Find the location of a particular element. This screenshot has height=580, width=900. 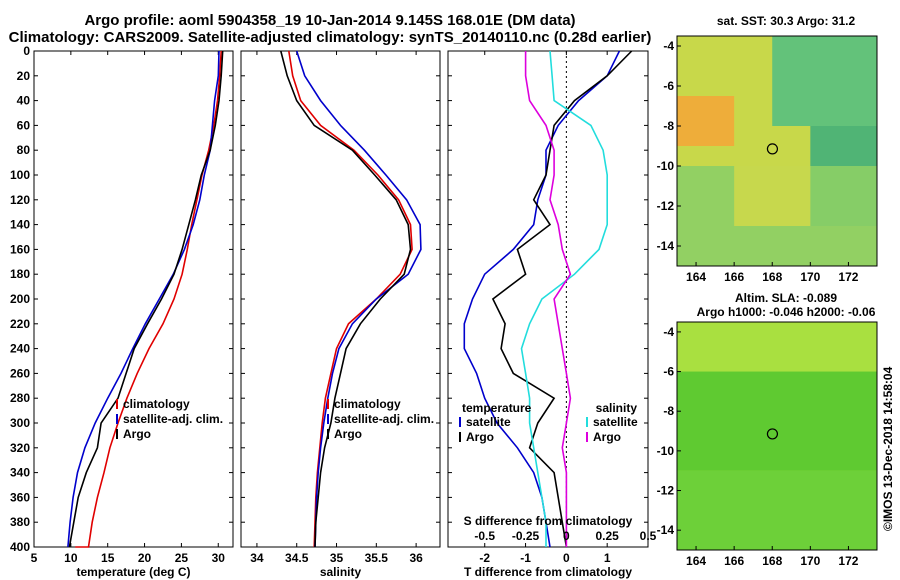

y-tick-label: 240 is located at coordinates (20, 349).